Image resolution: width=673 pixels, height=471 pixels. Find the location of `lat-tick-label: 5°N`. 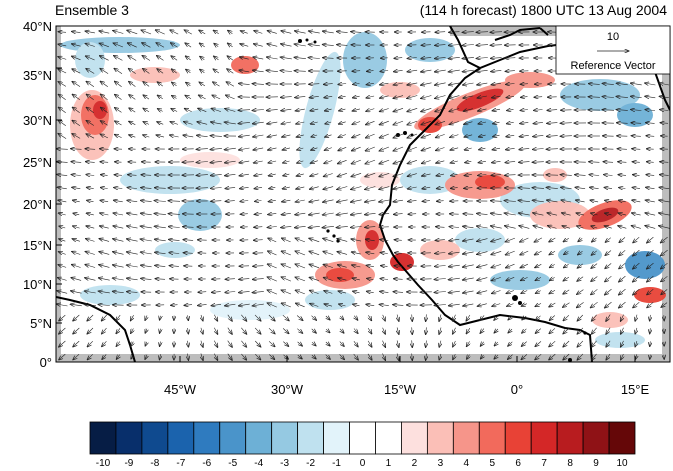

lat-tick-label: 5°N is located at coordinates (41, 323).